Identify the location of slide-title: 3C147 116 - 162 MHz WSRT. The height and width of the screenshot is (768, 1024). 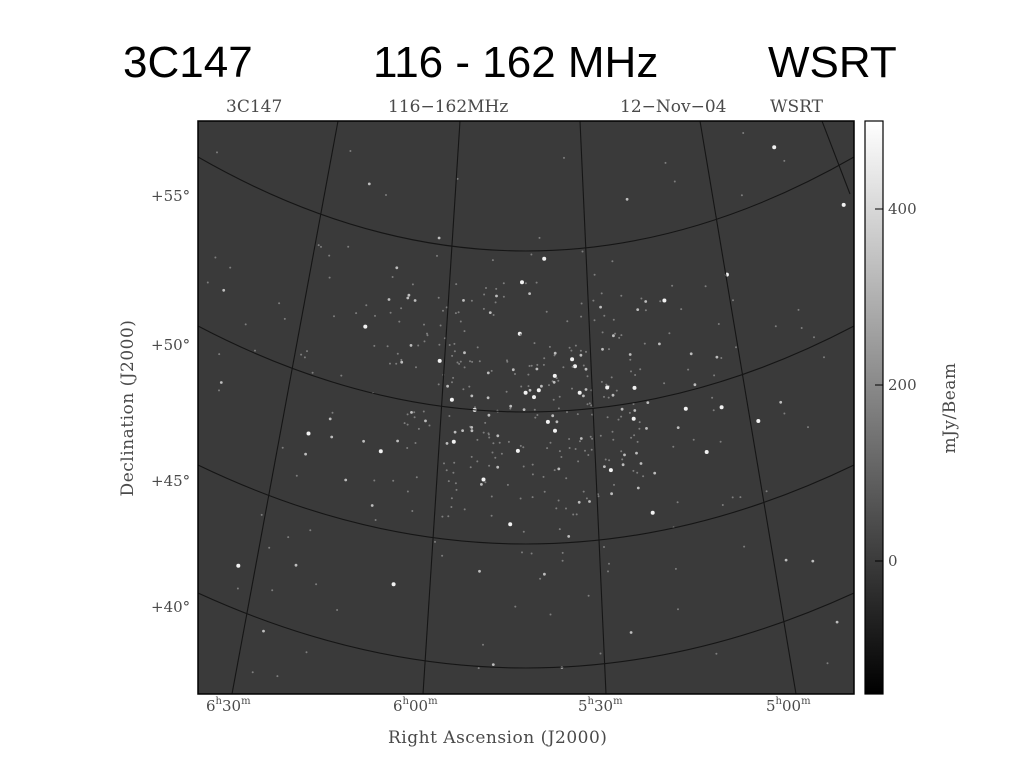
(512, 68).